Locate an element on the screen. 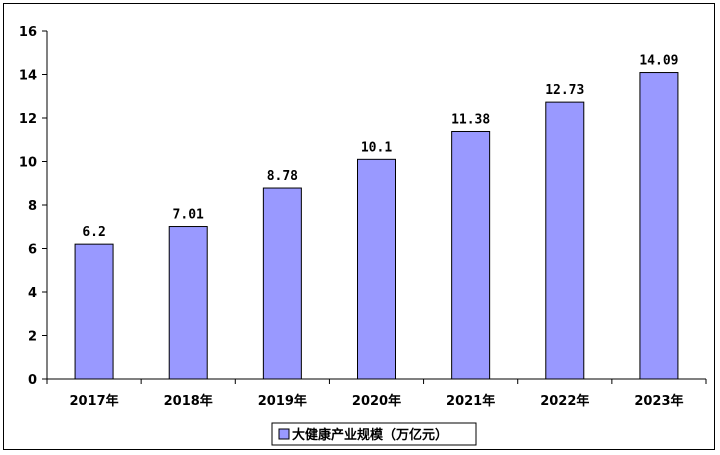  y-tick-label: 6 is located at coordinates (32, 250).